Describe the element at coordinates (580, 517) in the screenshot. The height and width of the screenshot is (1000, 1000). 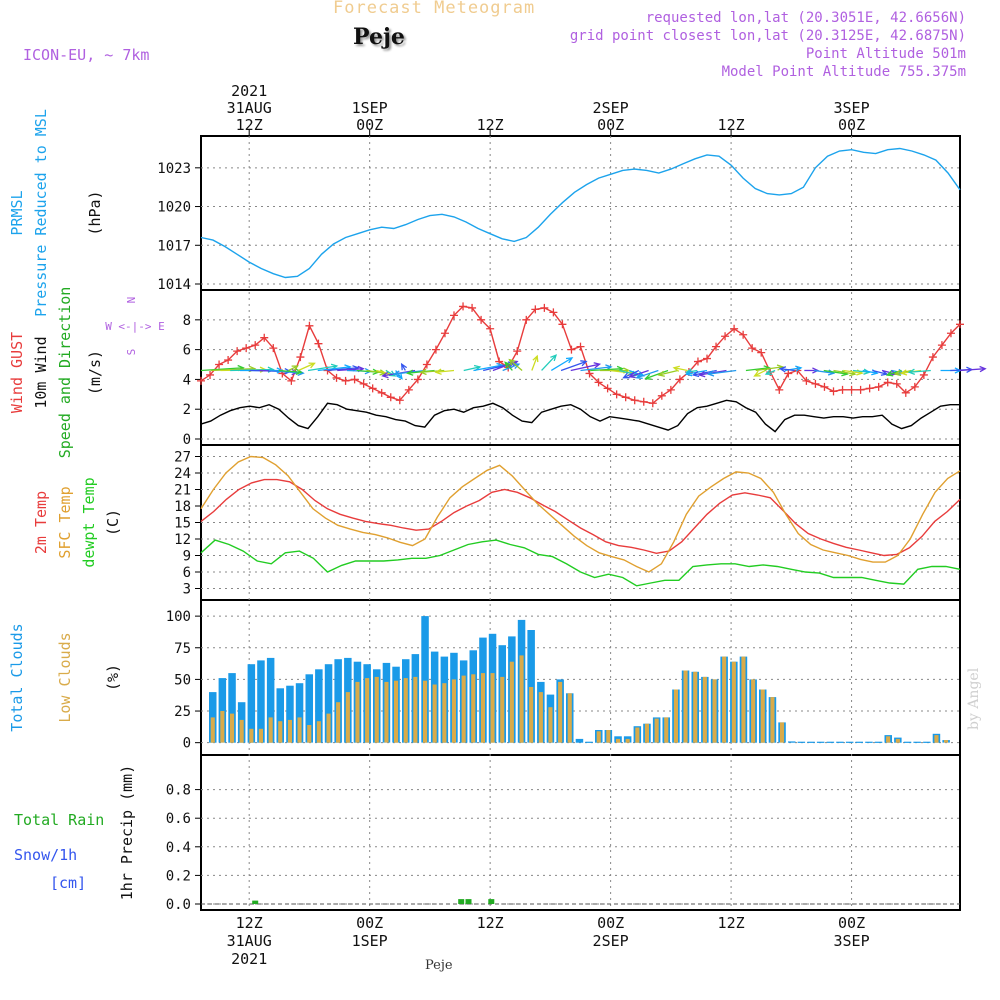
I see `temp-2m-line` at that location.